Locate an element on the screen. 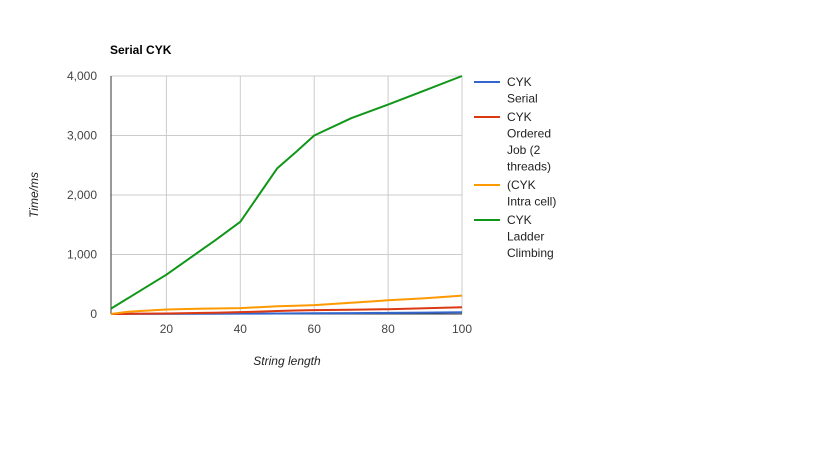 The image size is (819, 465). x-tick-label: 100 is located at coordinates (462, 329).